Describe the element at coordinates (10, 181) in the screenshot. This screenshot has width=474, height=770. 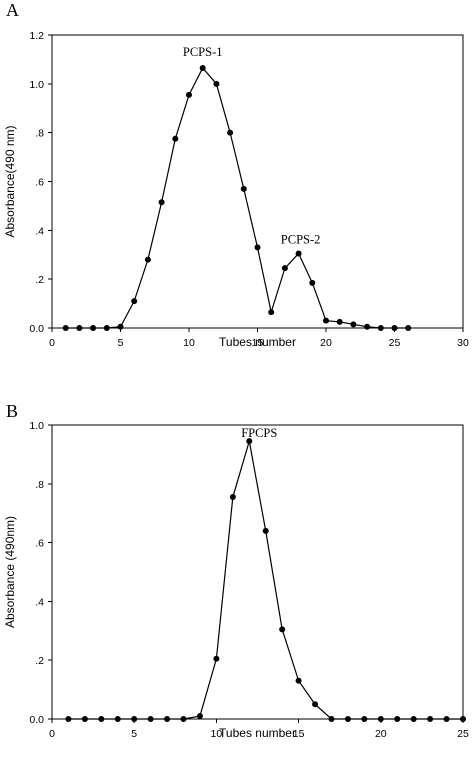
I see `y-axis-title: Absorbance(490 nm)` at that location.